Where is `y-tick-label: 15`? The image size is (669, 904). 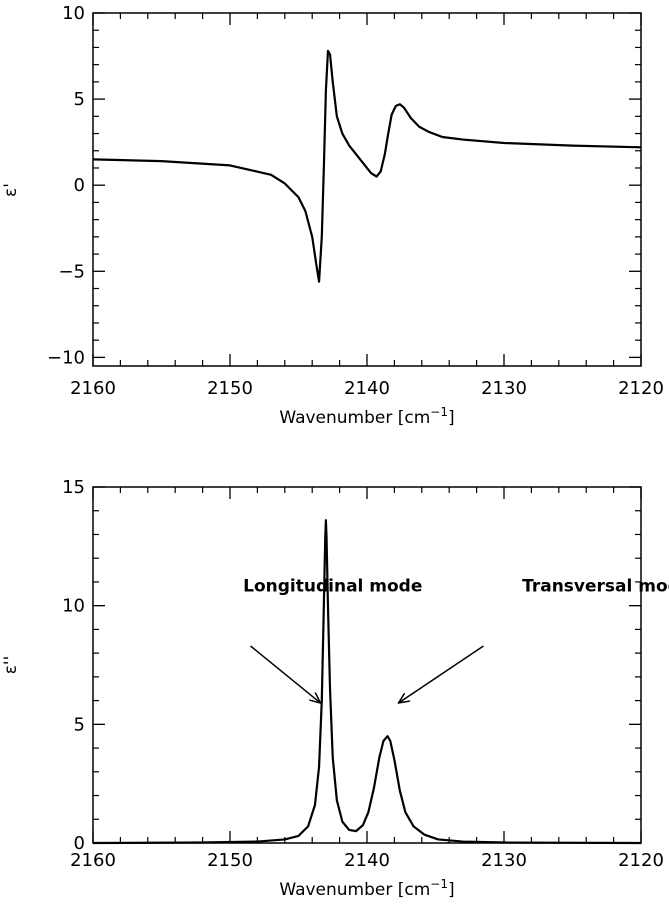 y-tick-label: 15 is located at coordinates (73, 487).